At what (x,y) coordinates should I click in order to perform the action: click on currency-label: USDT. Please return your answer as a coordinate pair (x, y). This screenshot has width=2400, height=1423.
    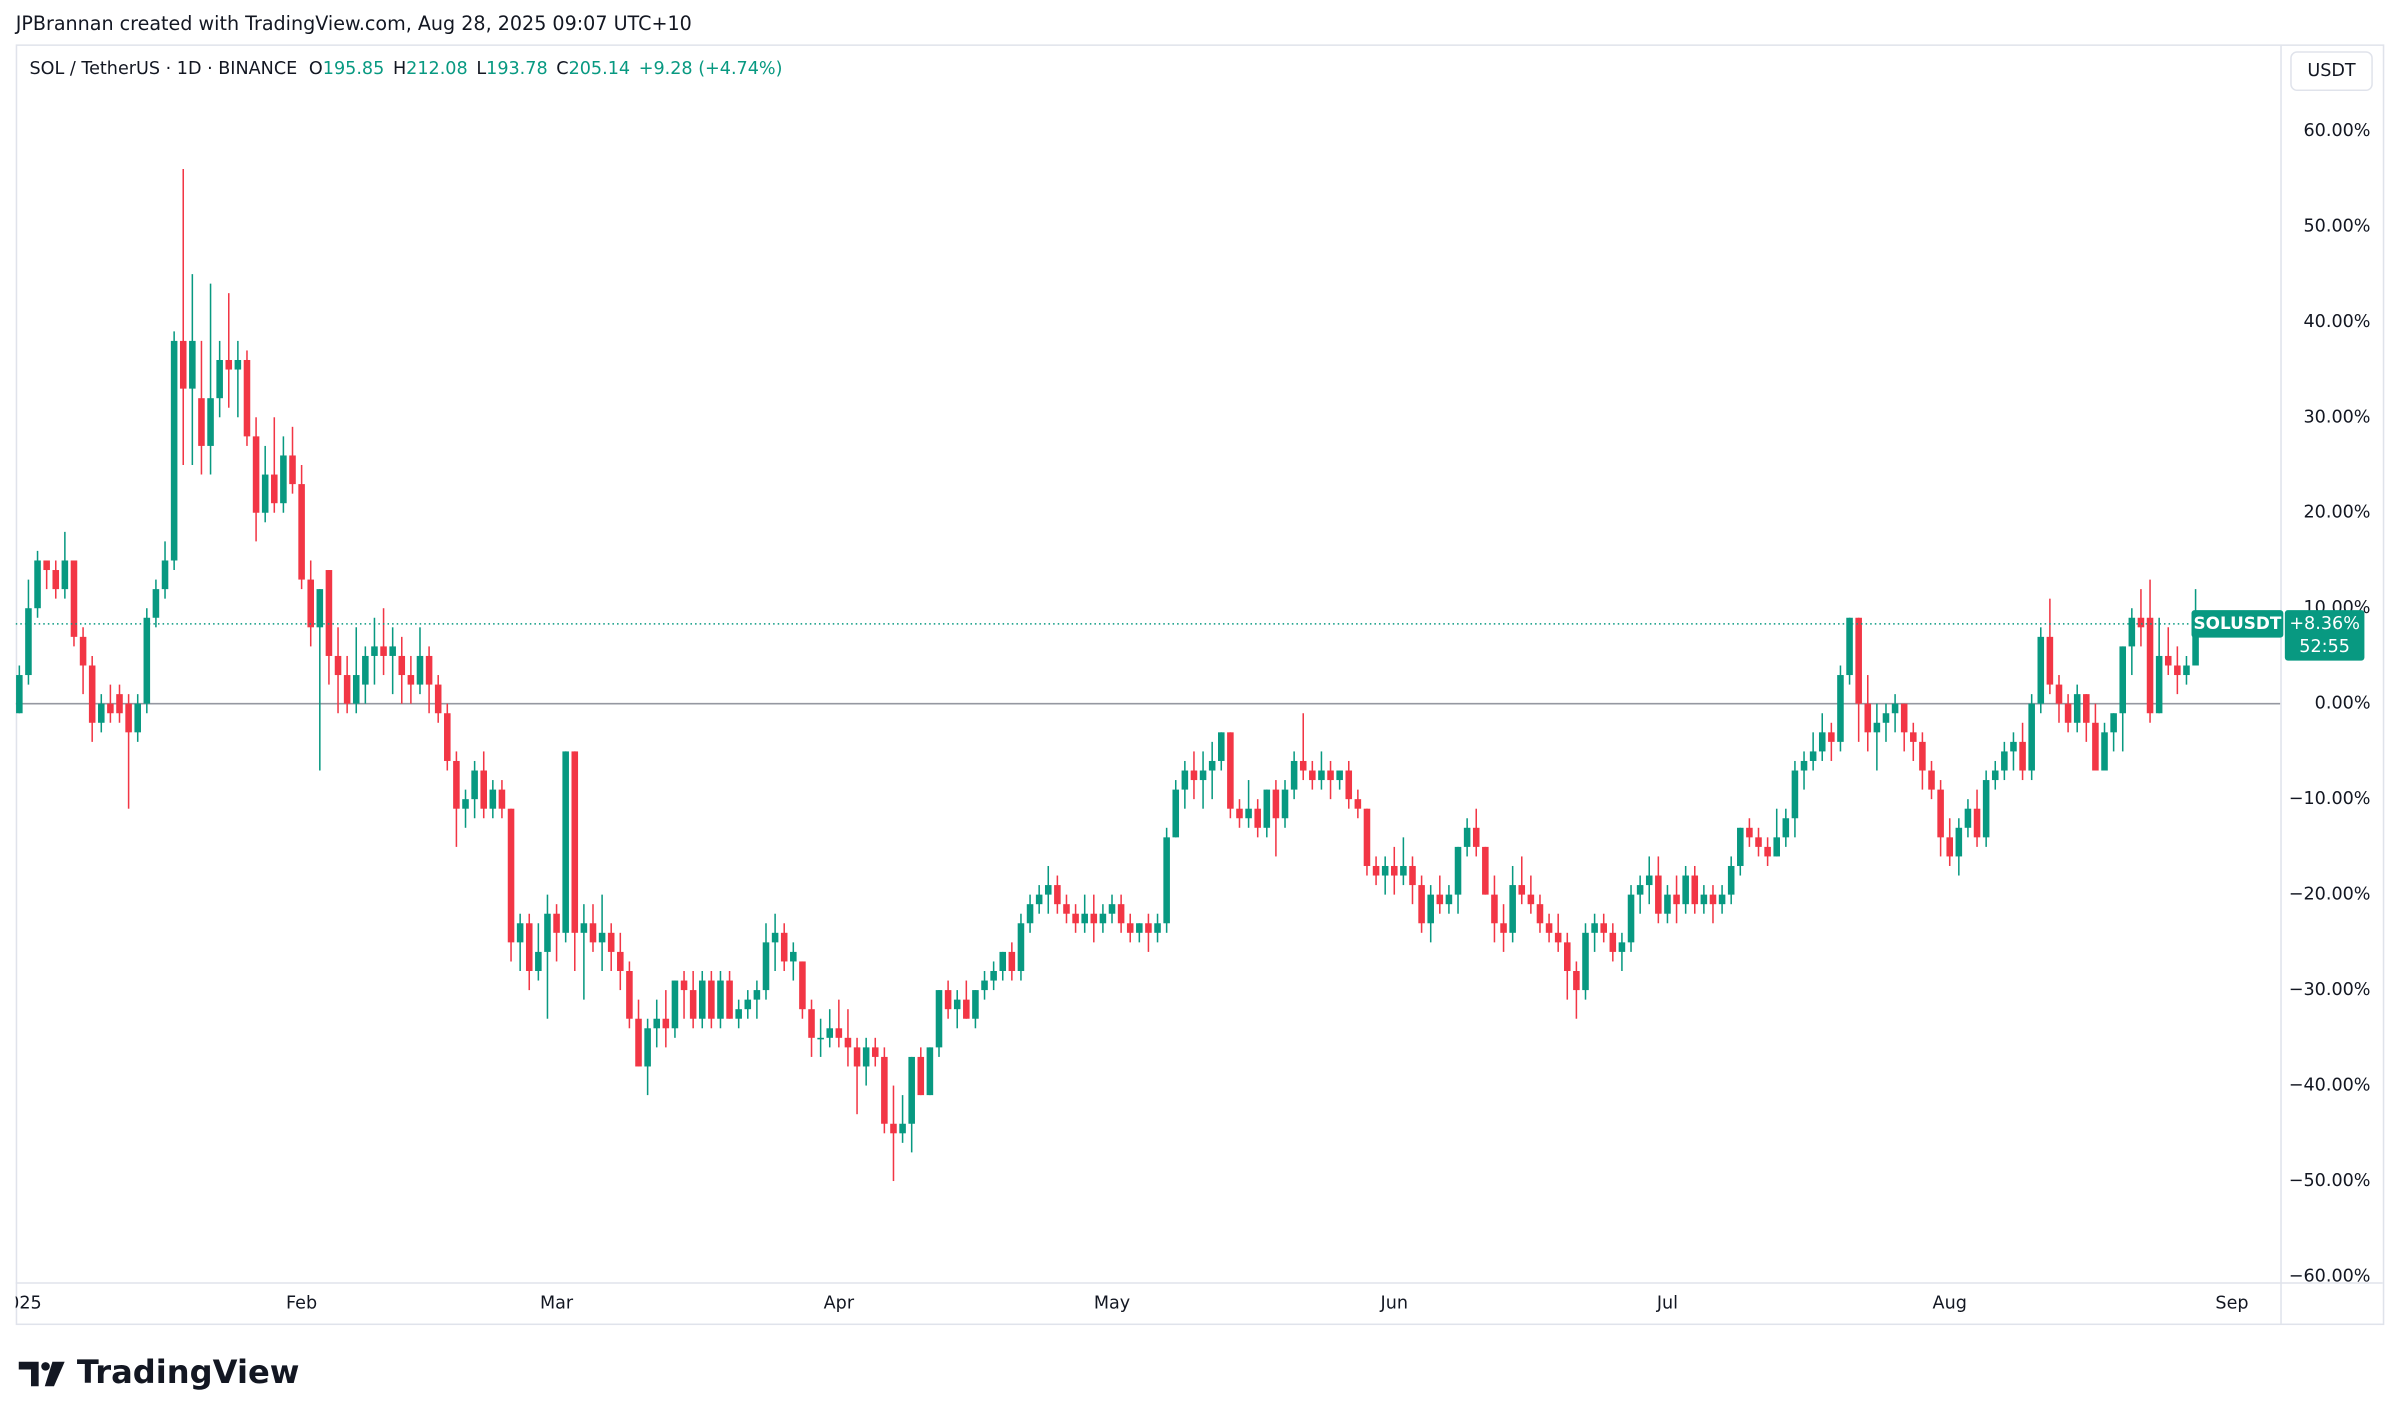
    Looking at the image, I should click on (2331, 71).